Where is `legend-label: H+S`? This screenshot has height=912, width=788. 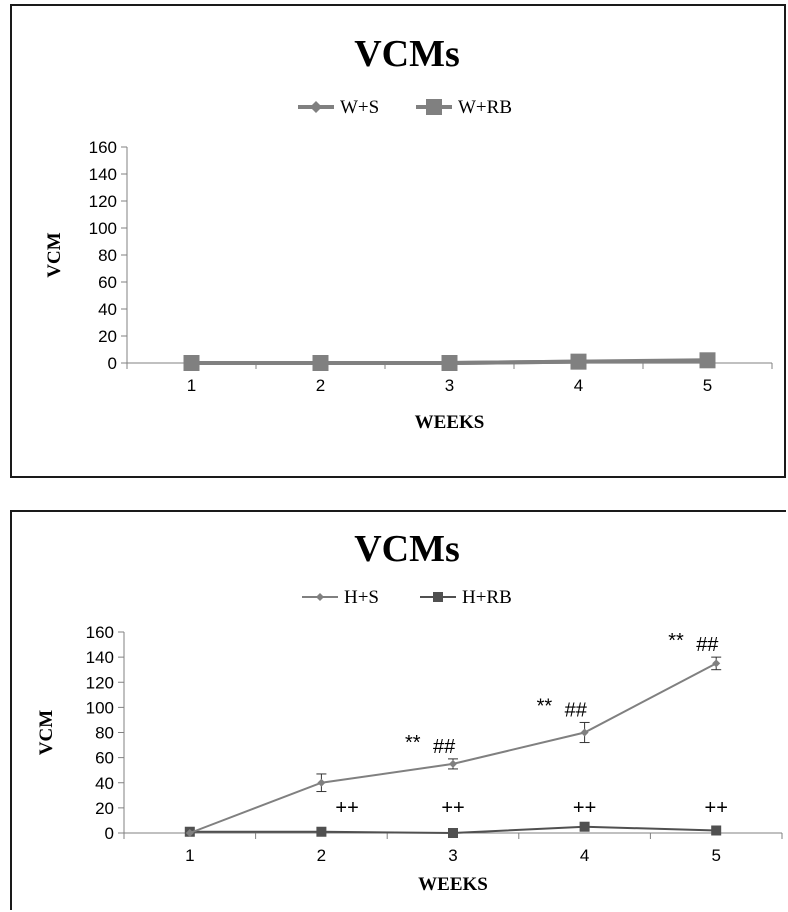 legend-label: H+S is located at coordinates (361, 597).